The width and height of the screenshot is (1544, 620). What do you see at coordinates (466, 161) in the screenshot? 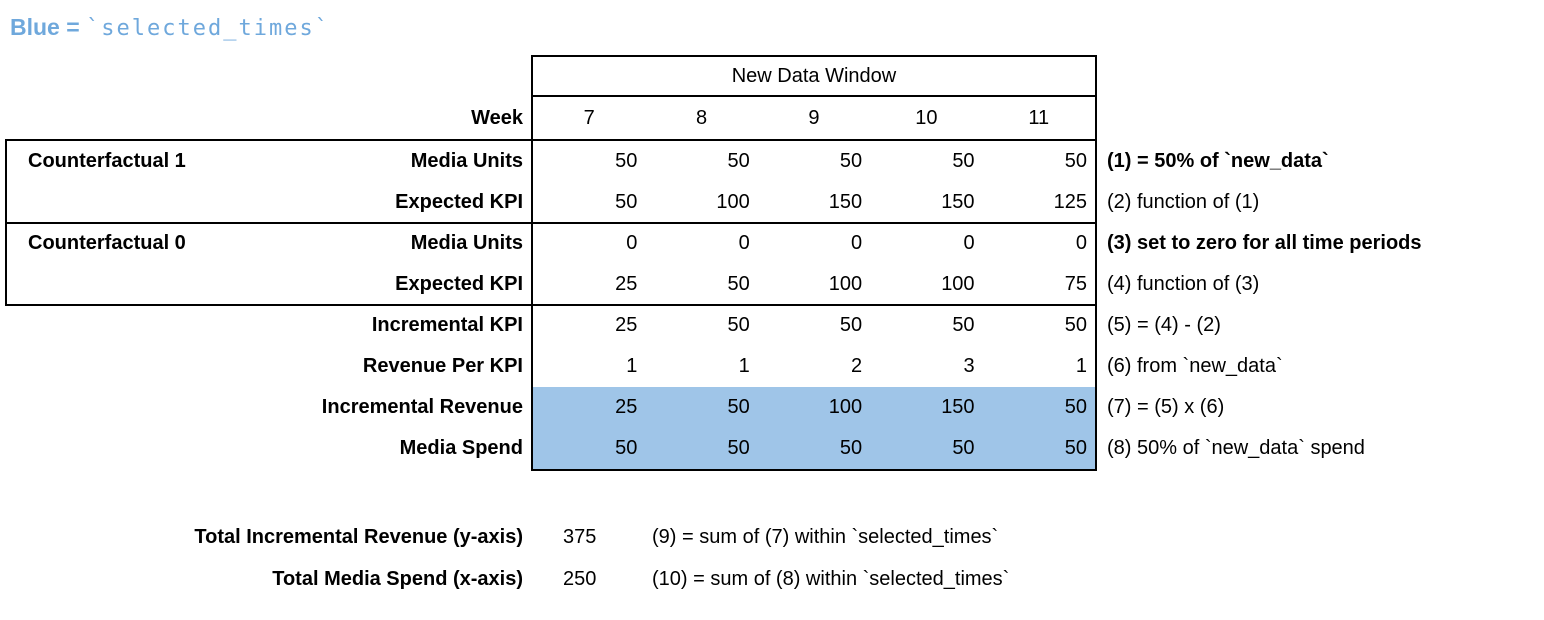
I see `row-label-media-units-cf1: Media Units` at bounding box center [466, 161].